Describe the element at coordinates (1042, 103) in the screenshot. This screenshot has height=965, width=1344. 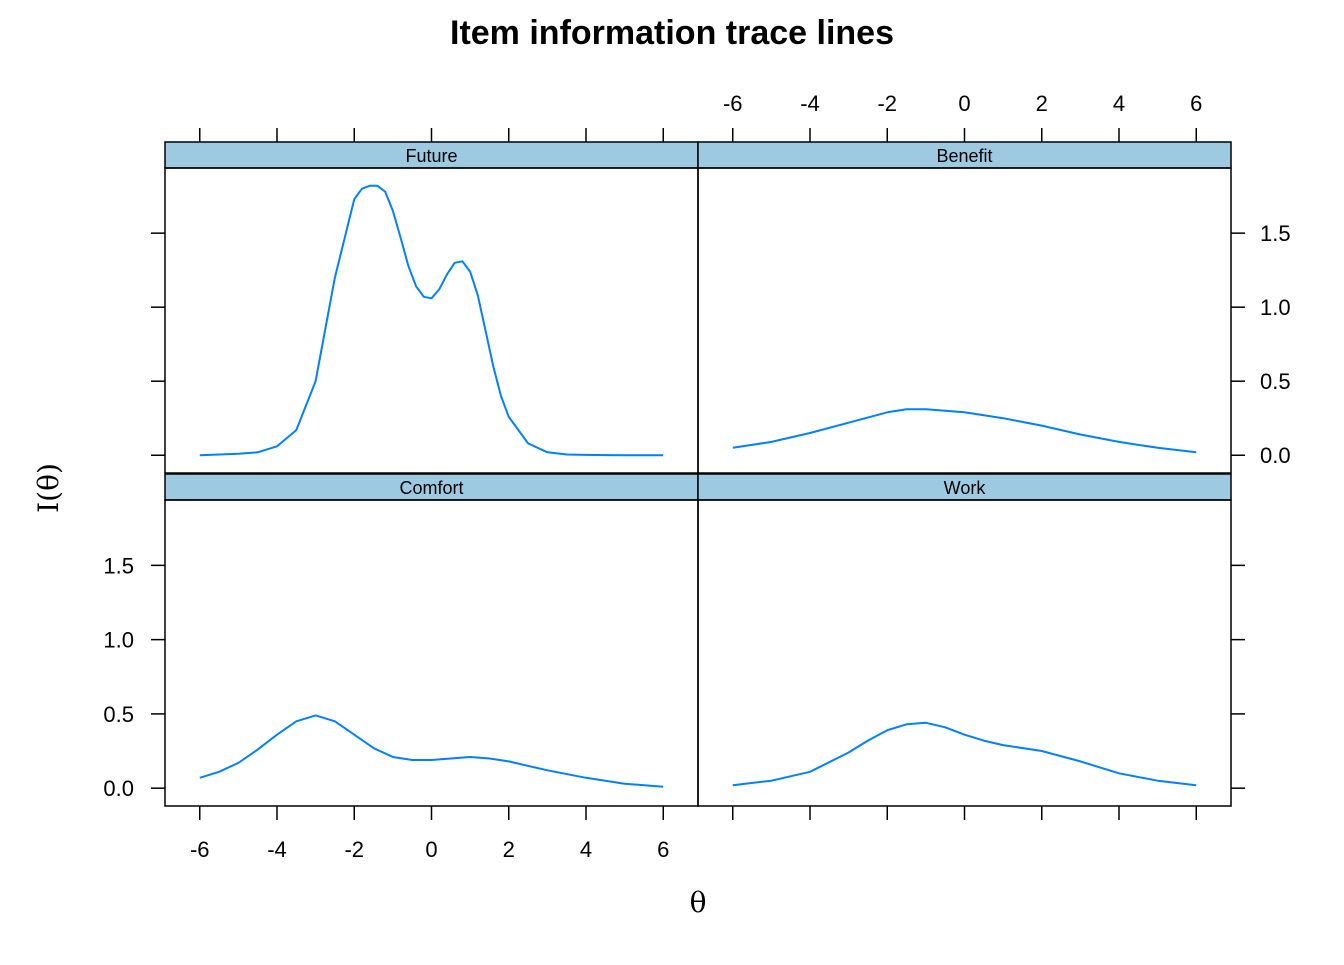
I see `x-tick-label-top-4: 2` at that location.